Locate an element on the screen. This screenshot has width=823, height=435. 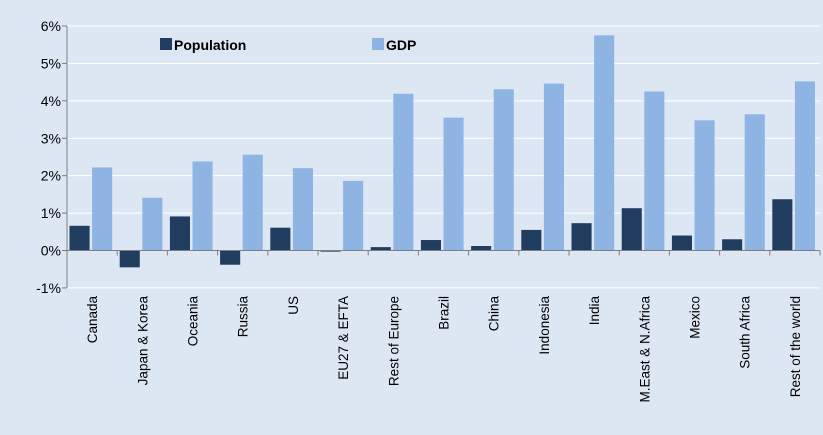
y-tick-label: -1% is located at coordinates (48, 288).